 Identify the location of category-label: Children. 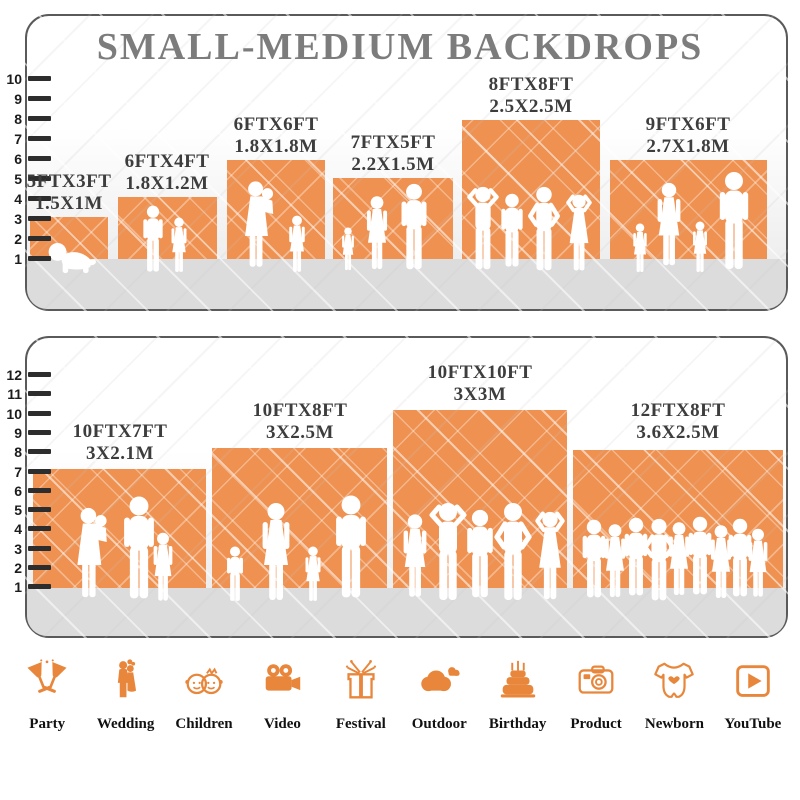
(204, 724).